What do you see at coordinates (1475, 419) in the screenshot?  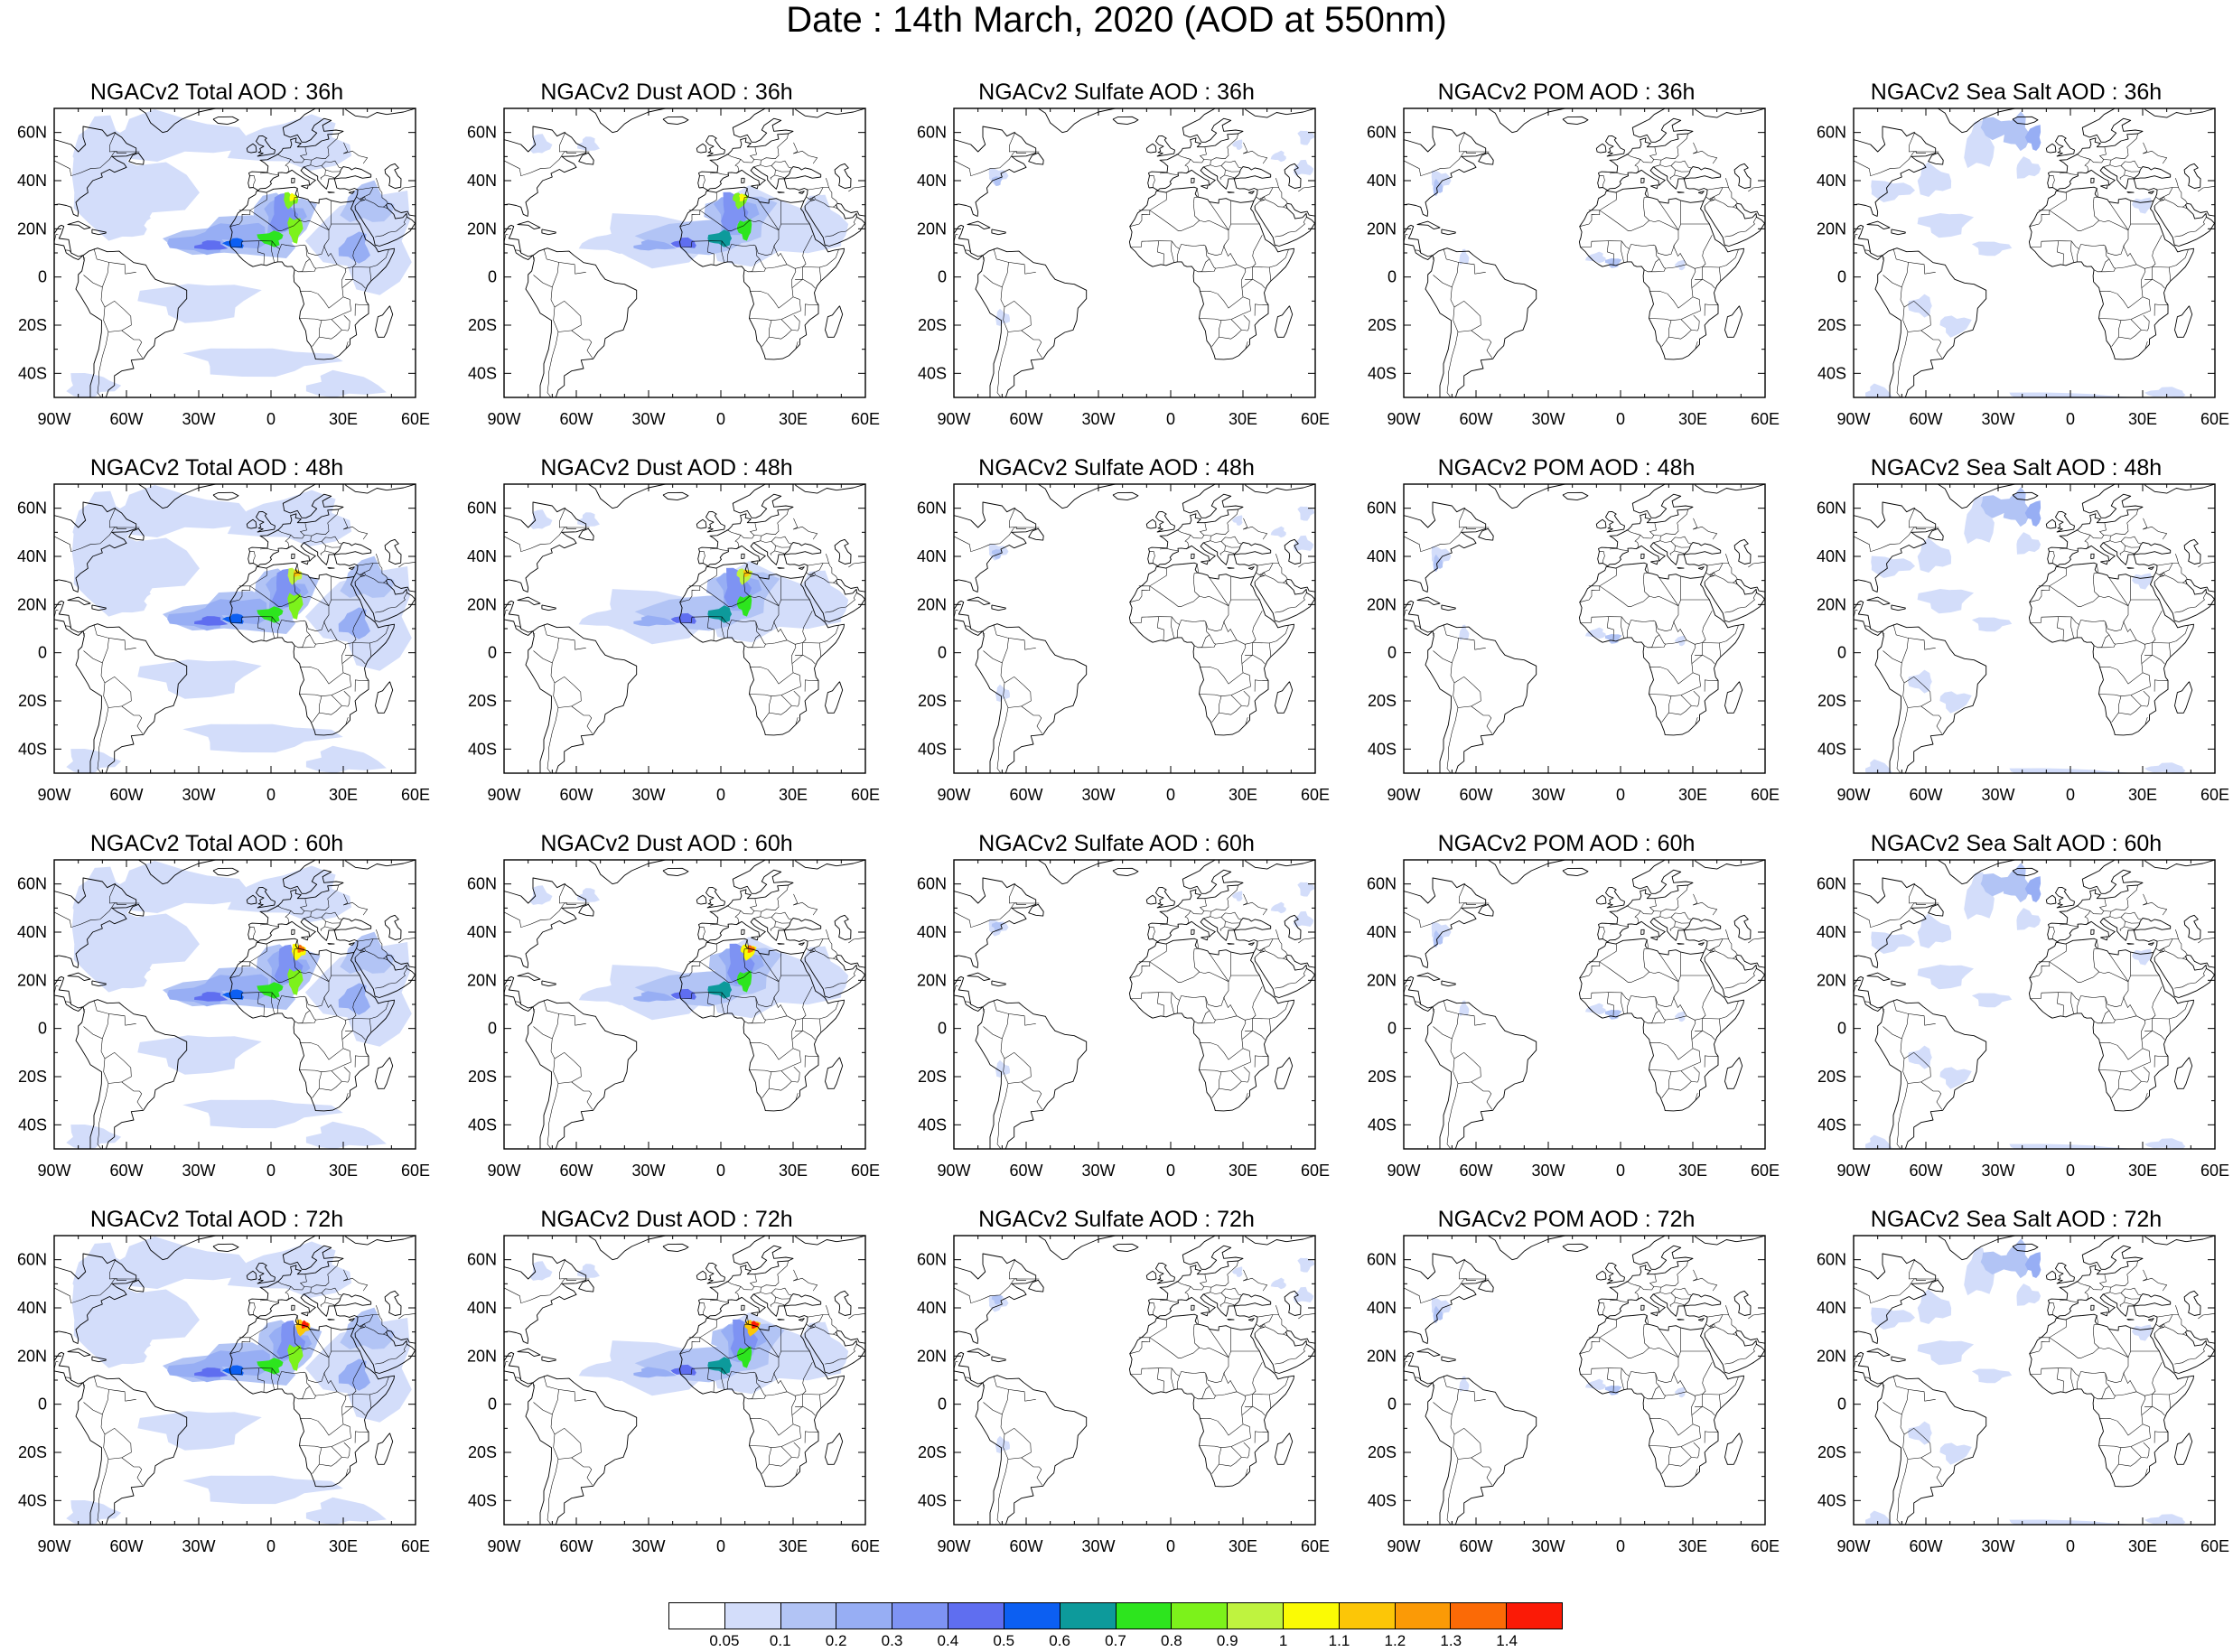 I see `lon-tick-label: 60W` at bounding box center [1475, 419].